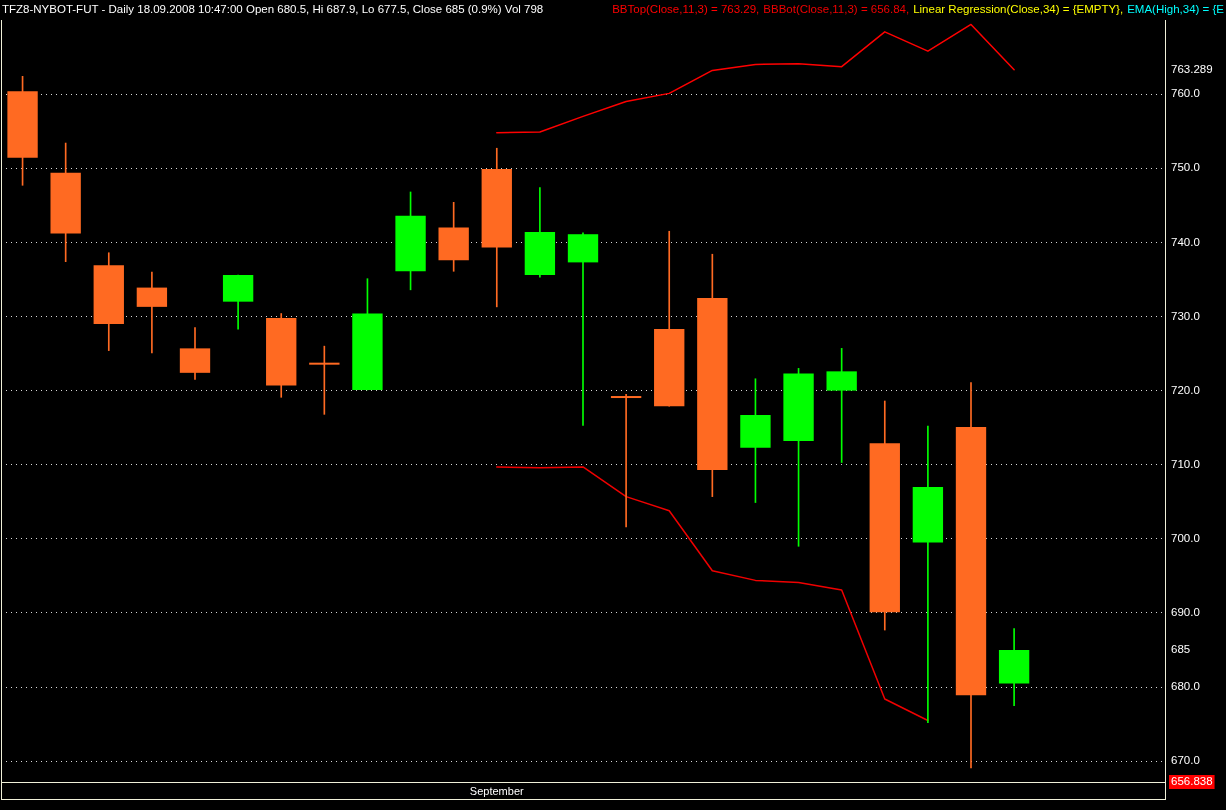 This screenshot has width=1226, height=810. What do you see at coordinates (686, 9) in the screenshot?
I see `text: BBTop(Close,11,3) = 763.29,` at bounding box center [686, 9].